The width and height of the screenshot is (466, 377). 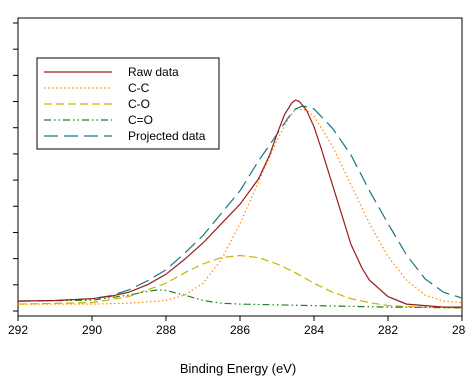 I want to click on x-tick-label: 286, so click(x=240, y=330).